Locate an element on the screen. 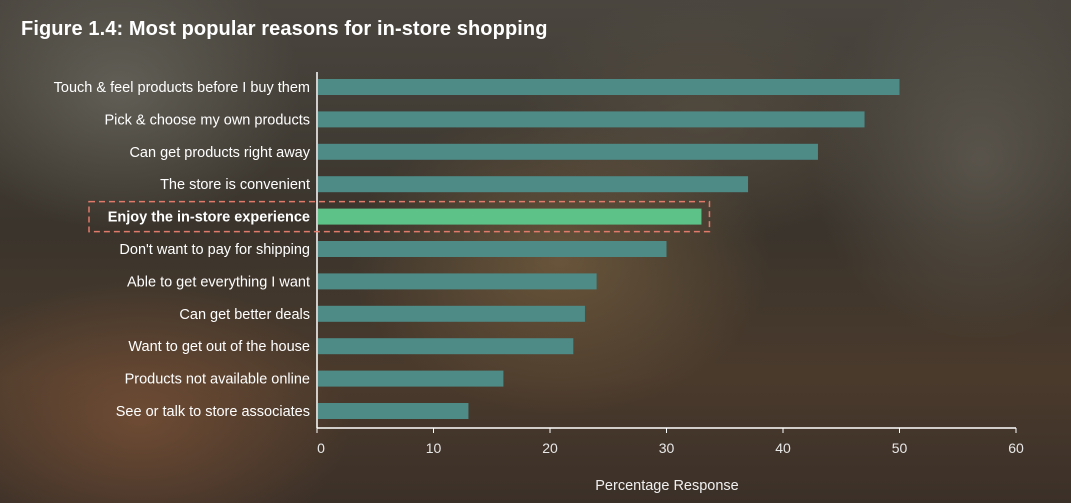 The image size is (1071, 503). category-label: Touch & feel products before I buy them is located at coordinates (182, 88).